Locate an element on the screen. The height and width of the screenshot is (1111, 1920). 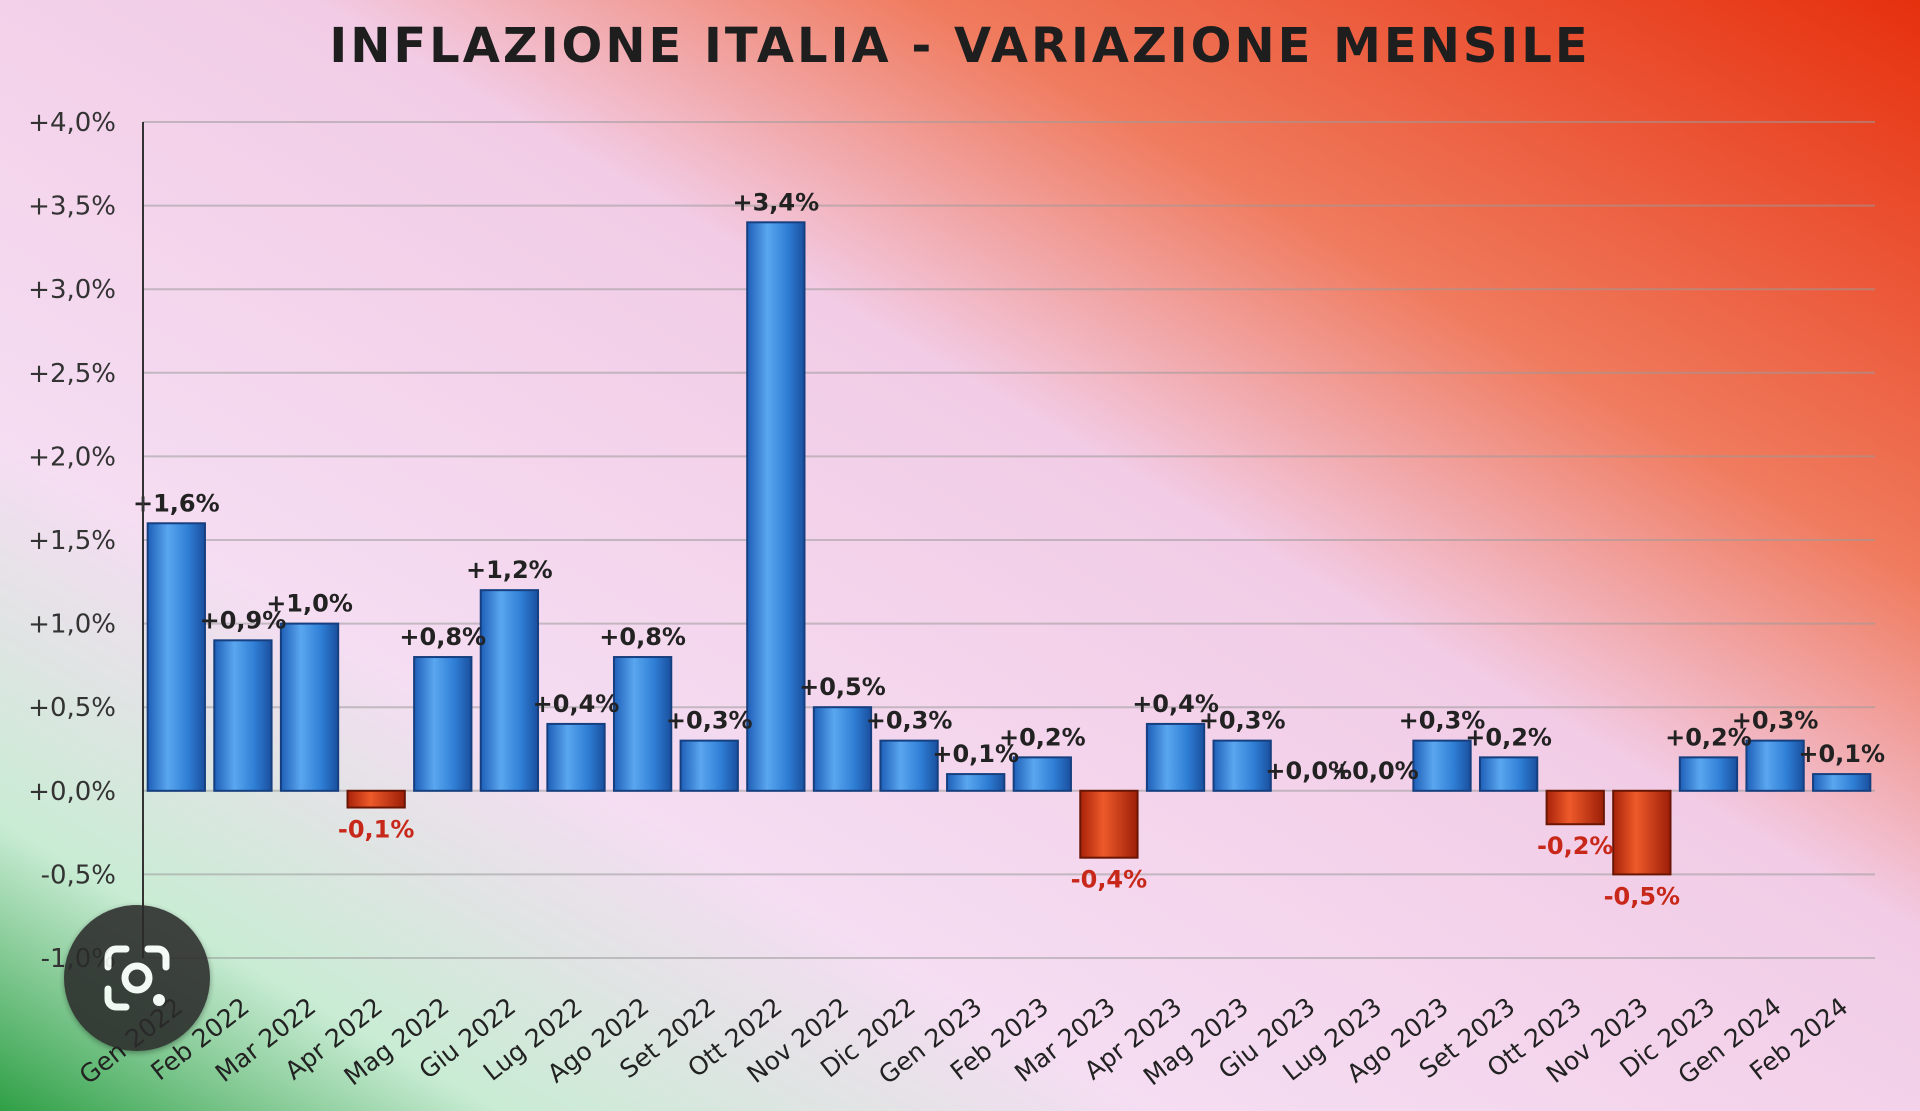
y-tick-label: +0,5% is located at coordinates (72, 708).